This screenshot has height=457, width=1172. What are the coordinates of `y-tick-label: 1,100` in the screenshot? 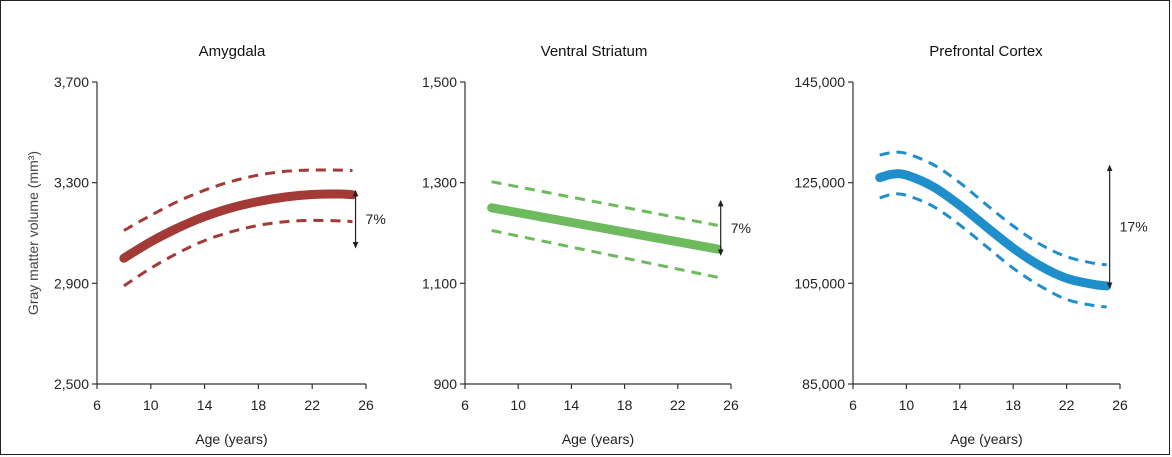 It's located at (439, 283).